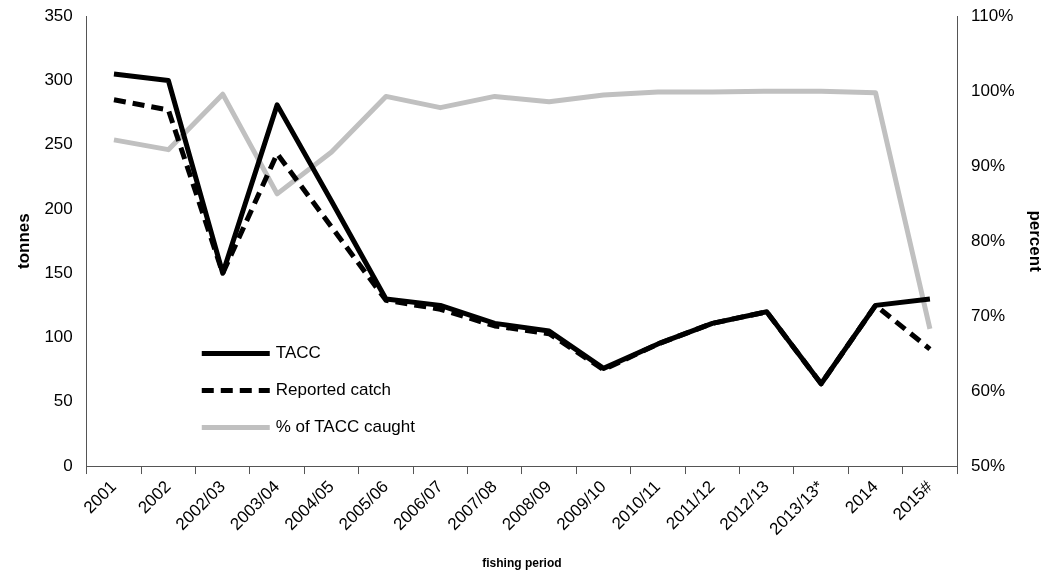  What do you see at coordinates (345, 427) in the screenshot?
I see `legend-label: % of TACC caught` at bounding box center [345, 427].